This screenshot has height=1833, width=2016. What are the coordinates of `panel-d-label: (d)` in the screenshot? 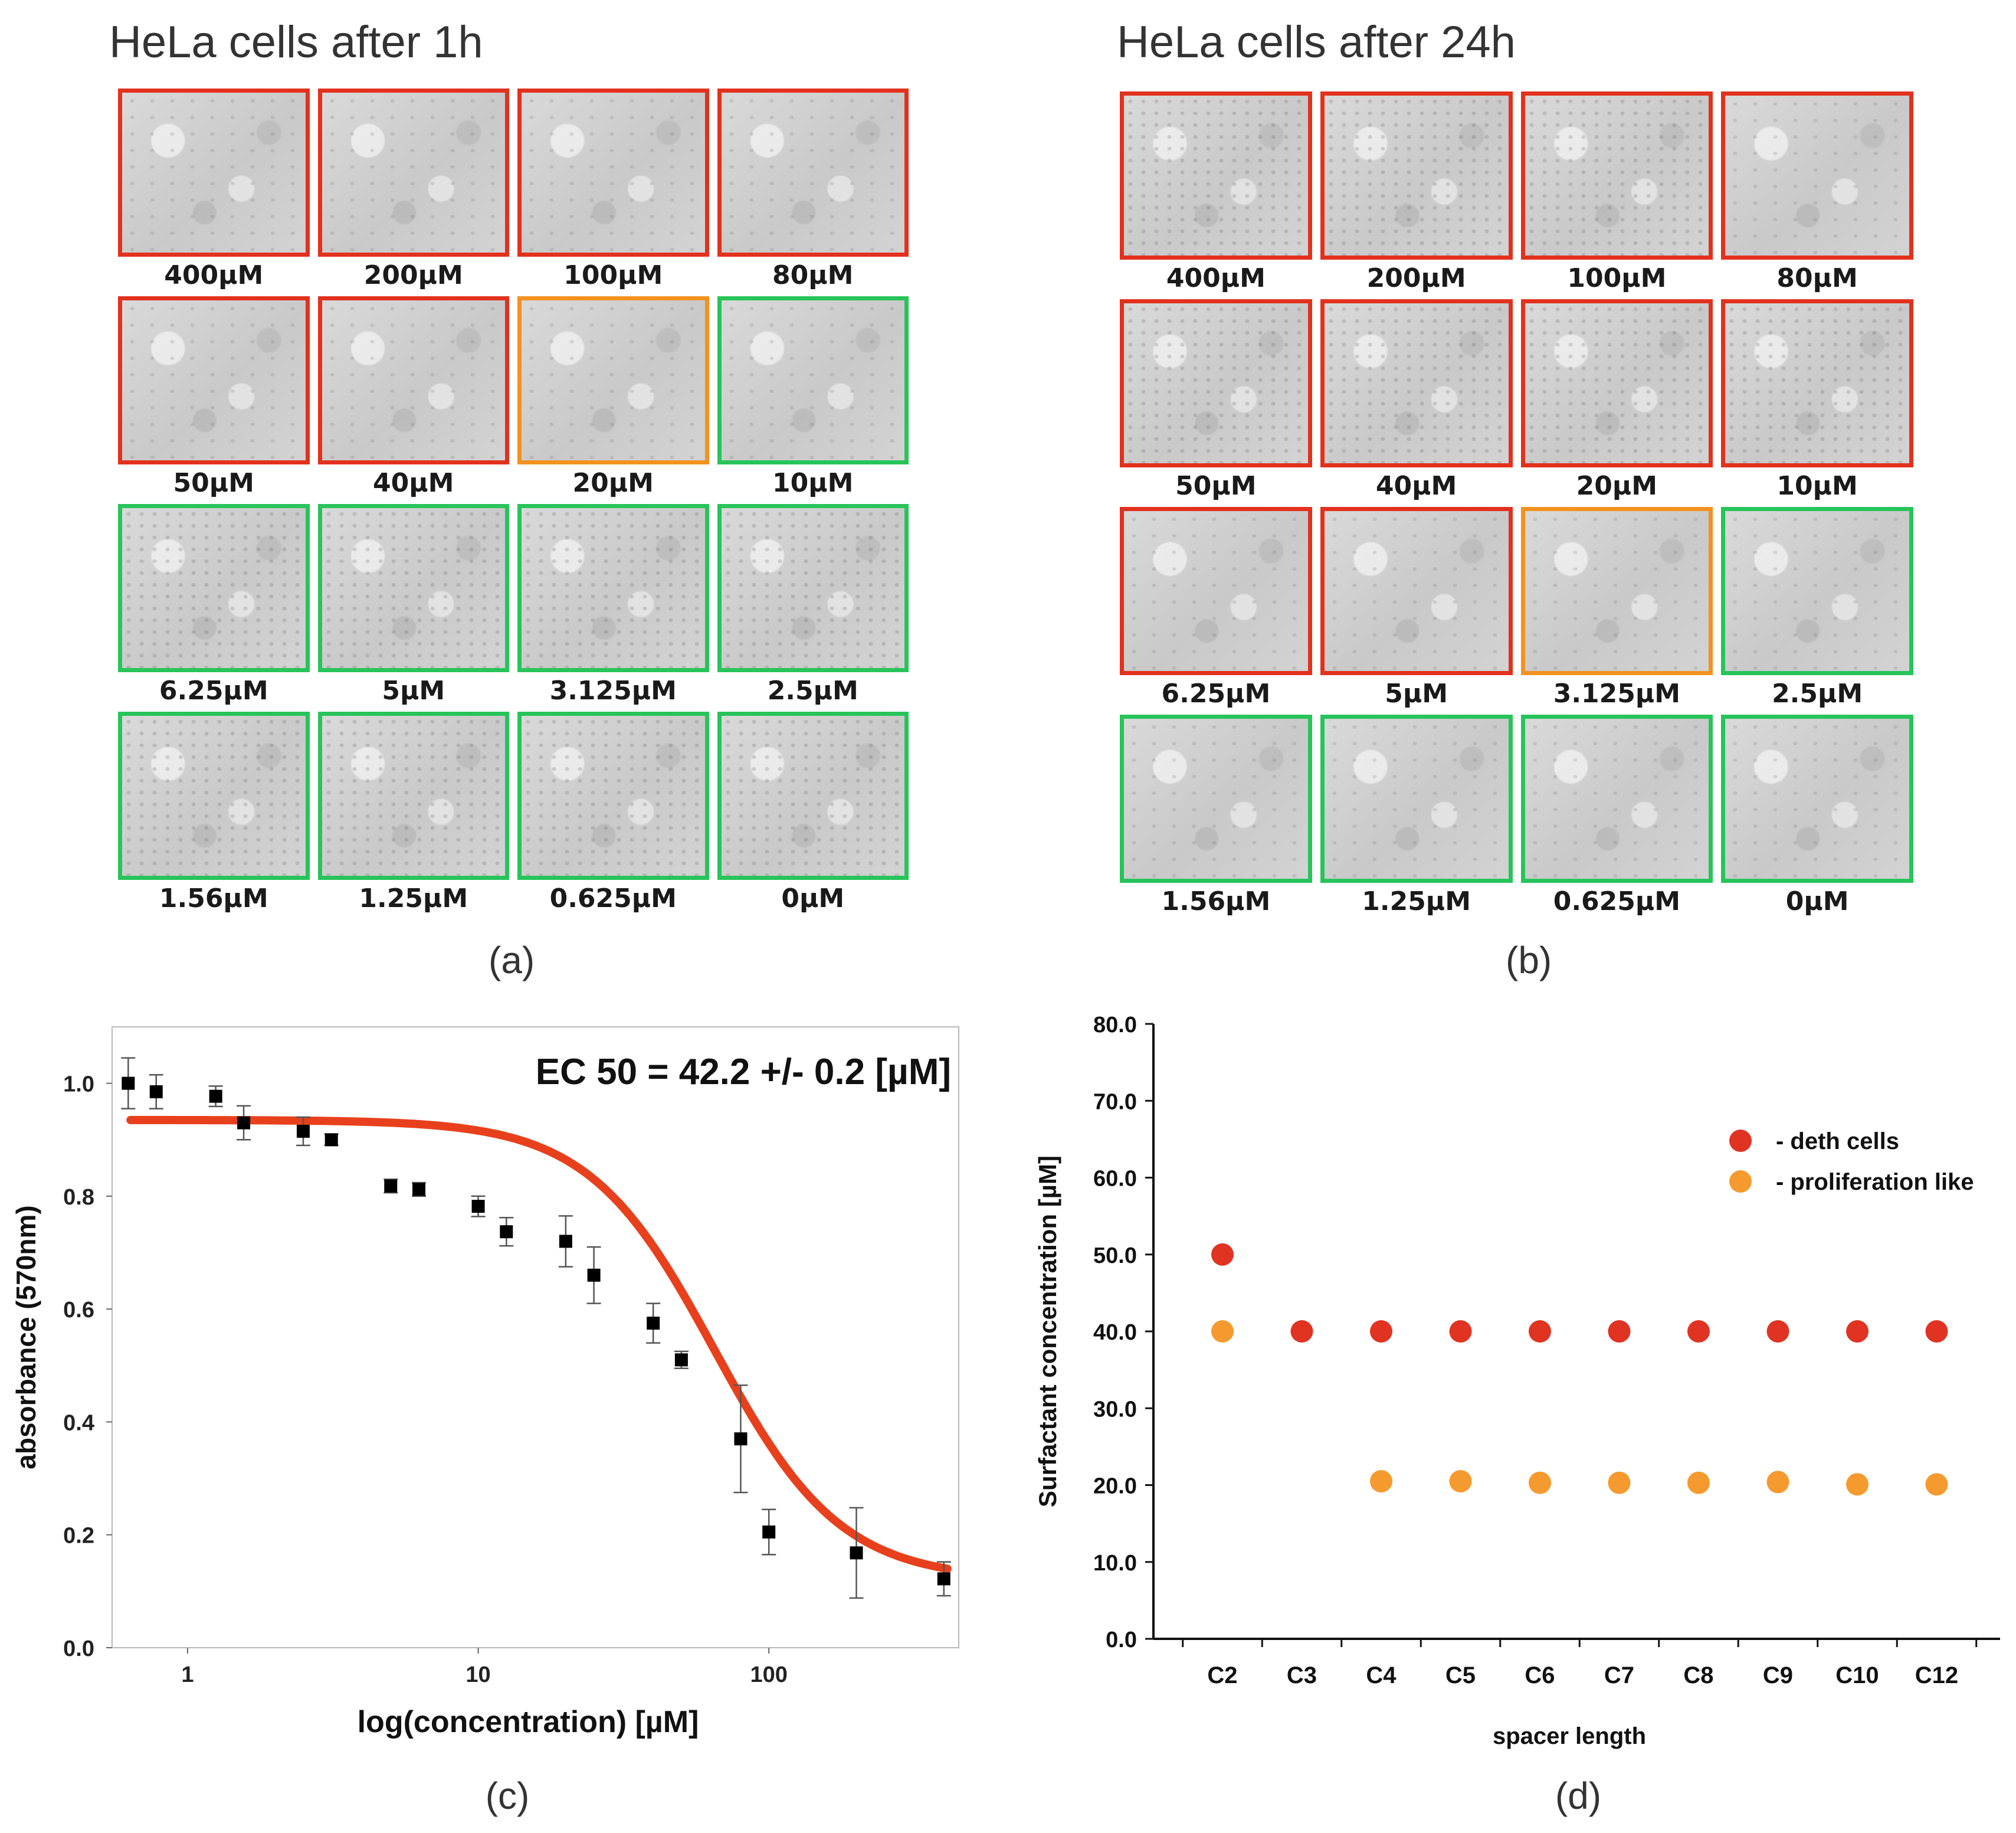 It's located at (1578, 1796).